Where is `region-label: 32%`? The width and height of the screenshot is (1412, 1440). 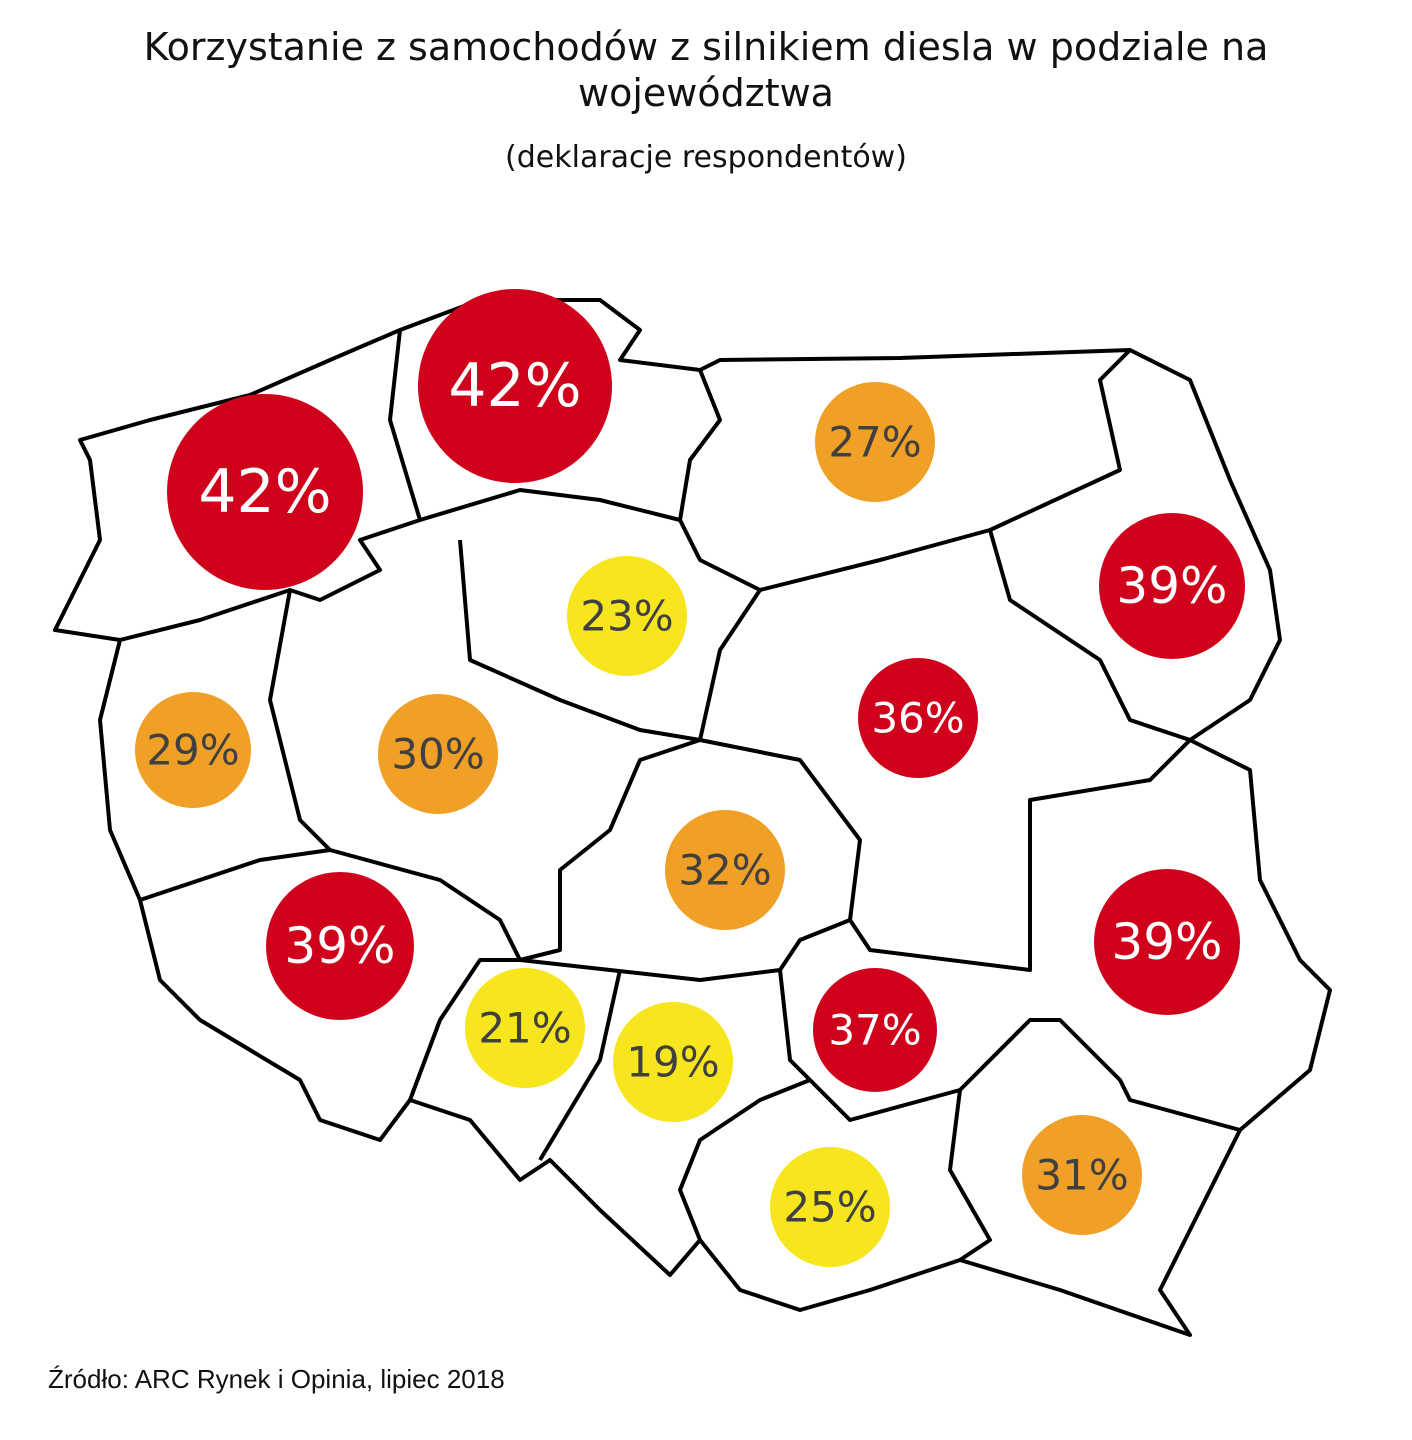 region-label: 32% is located at coordinates (724, 870).